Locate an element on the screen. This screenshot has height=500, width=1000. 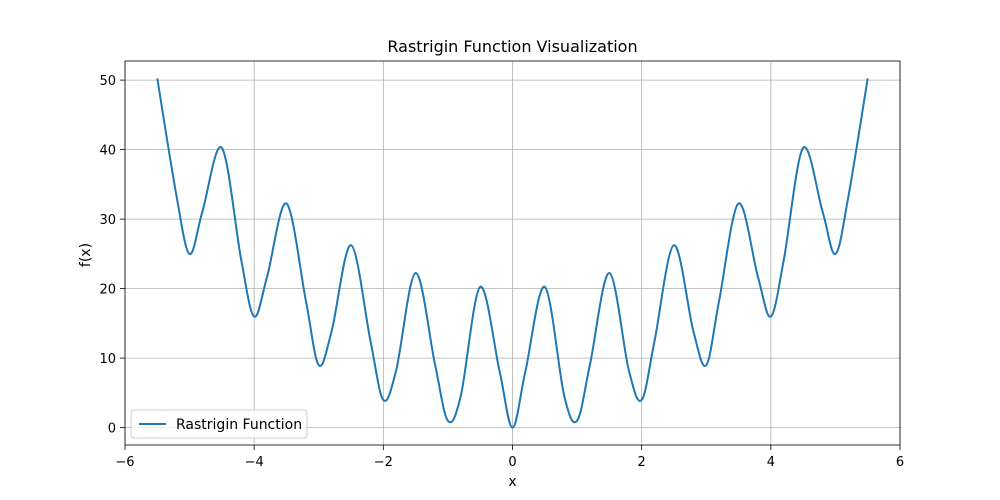
x-tick-label: −2 is located at coordinates (383, 462).